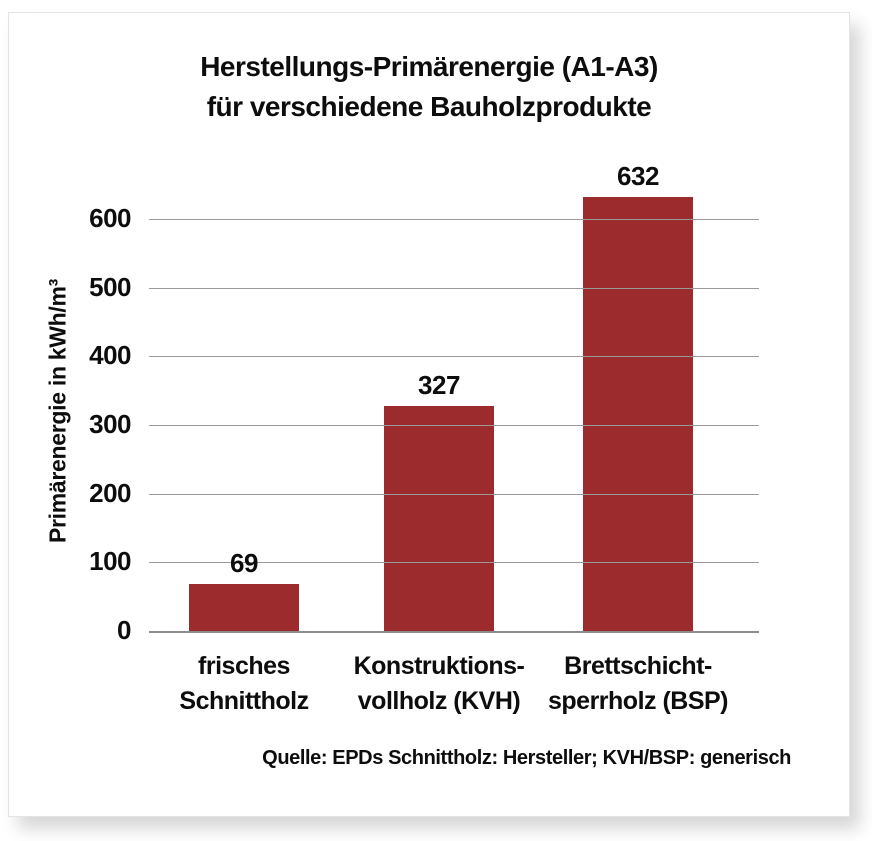  What do you see at coordinates (638, 176) in the screenshot?
I see `bar-value-label: 632` at bounding box center [638, 176].